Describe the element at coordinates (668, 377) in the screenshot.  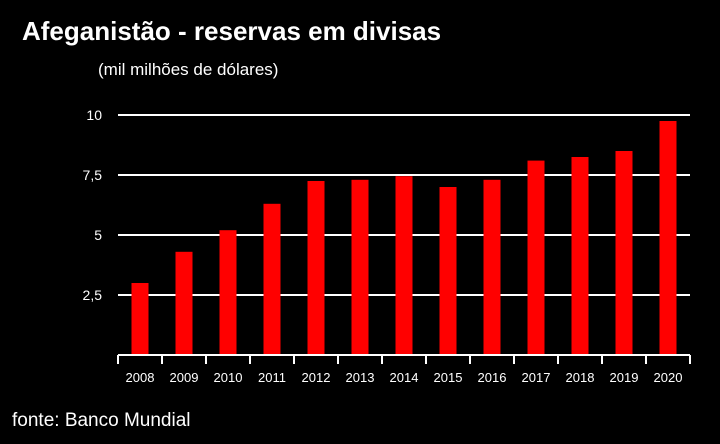
I see `x-tick-label: 2020` at that location.